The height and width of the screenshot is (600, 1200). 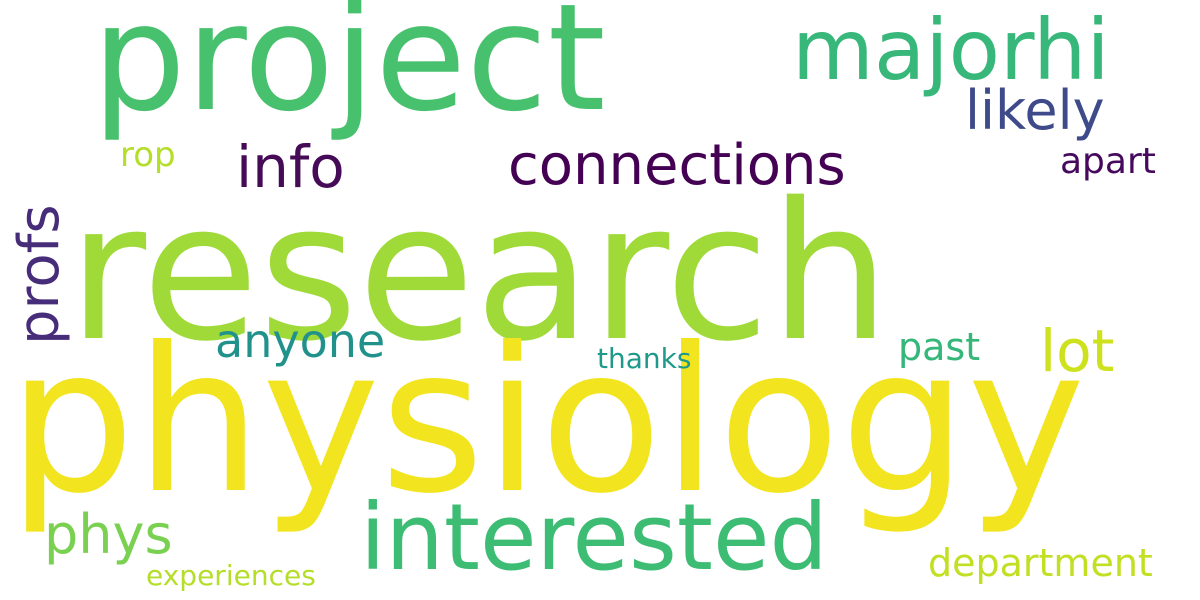 I want to click on word-project: project, so click(x=349, y=72).